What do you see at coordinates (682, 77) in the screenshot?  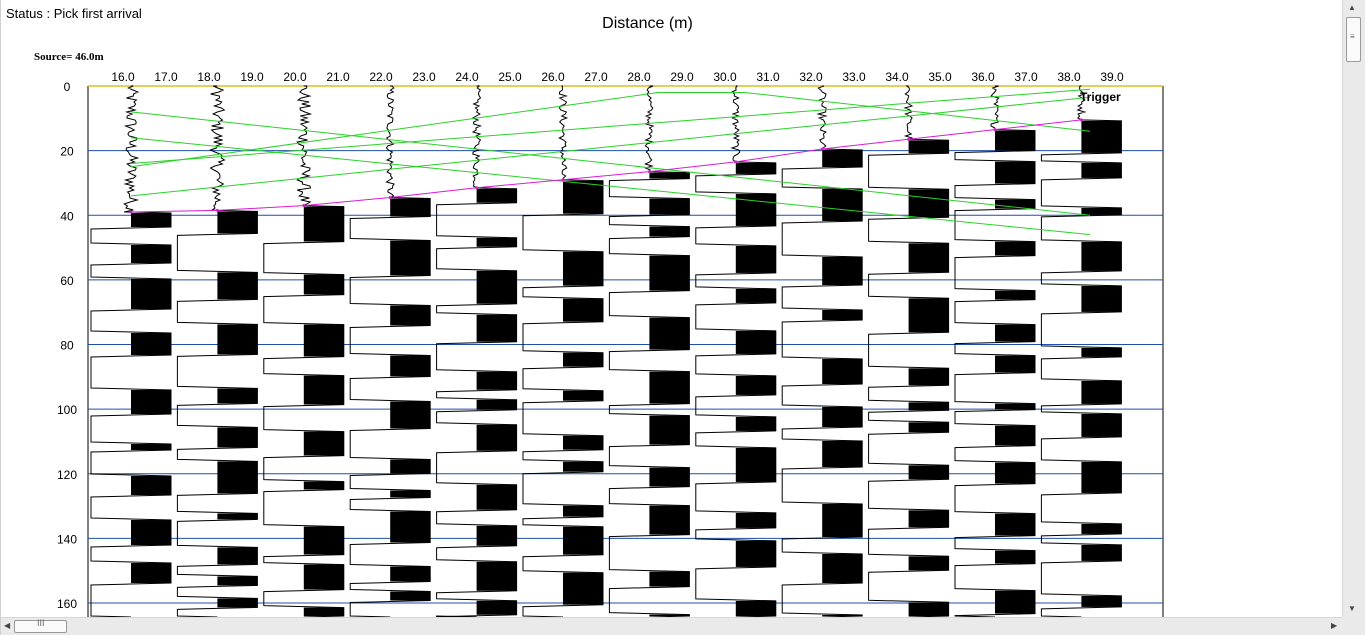 I see `x-tick-label: 29.0` at bounding box center [682, 77].